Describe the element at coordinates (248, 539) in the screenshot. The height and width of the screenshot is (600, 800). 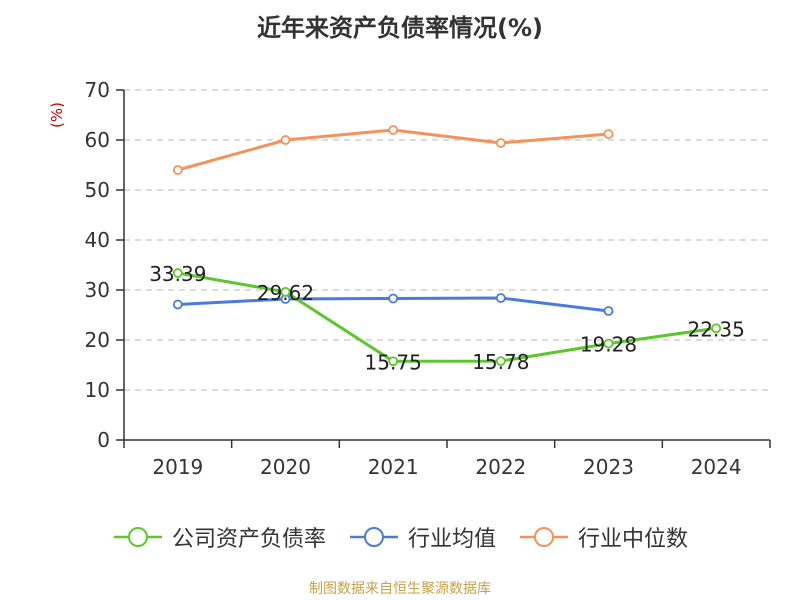
I see `legend-label: 公司资产负债率` at that location.